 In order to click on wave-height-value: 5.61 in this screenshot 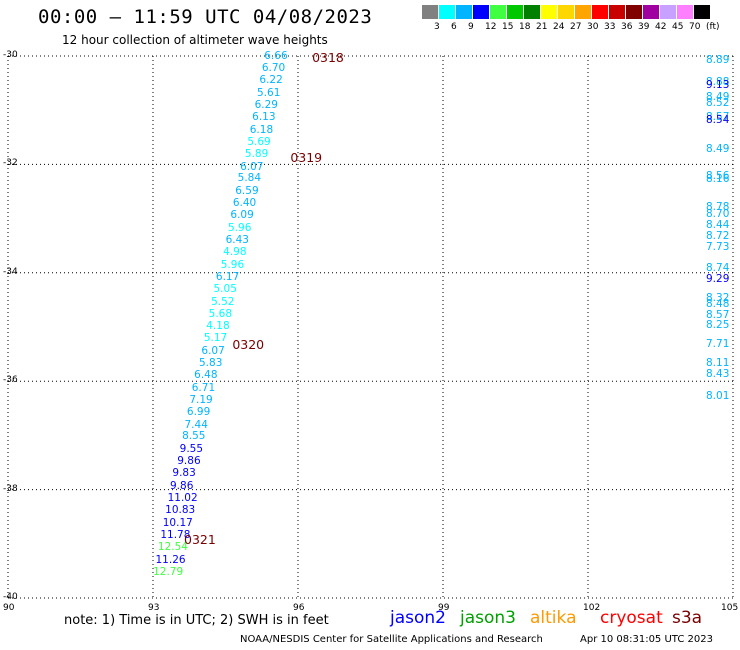, I will do `click(269, 92)`.